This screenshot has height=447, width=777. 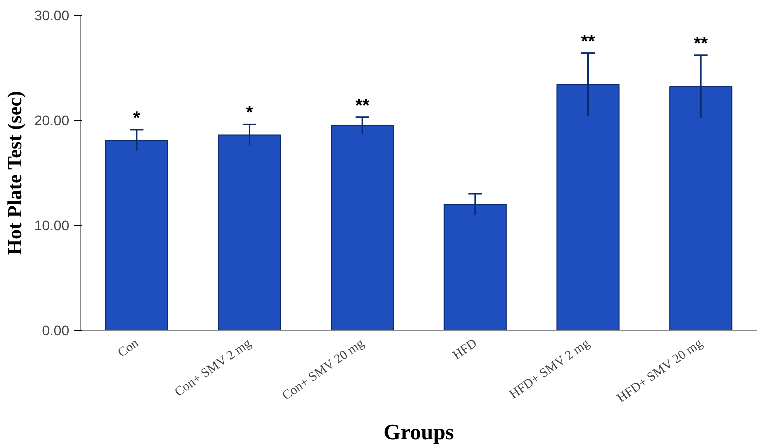 I want to click on x-tick-label: Con, so click(x=128, y=347).